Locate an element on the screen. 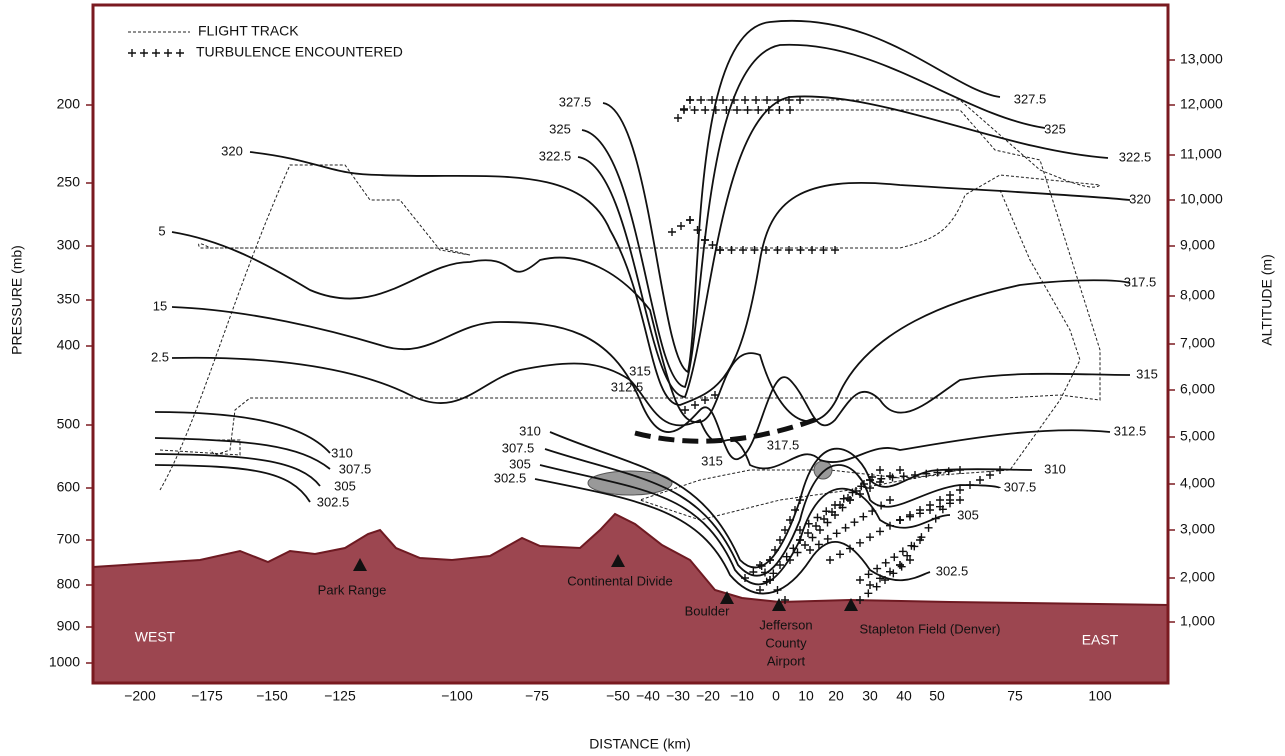 The image size is (1285, 756). legend-label: TURBULENCE ENCOUNTERED is located at coordinates (299, 52).